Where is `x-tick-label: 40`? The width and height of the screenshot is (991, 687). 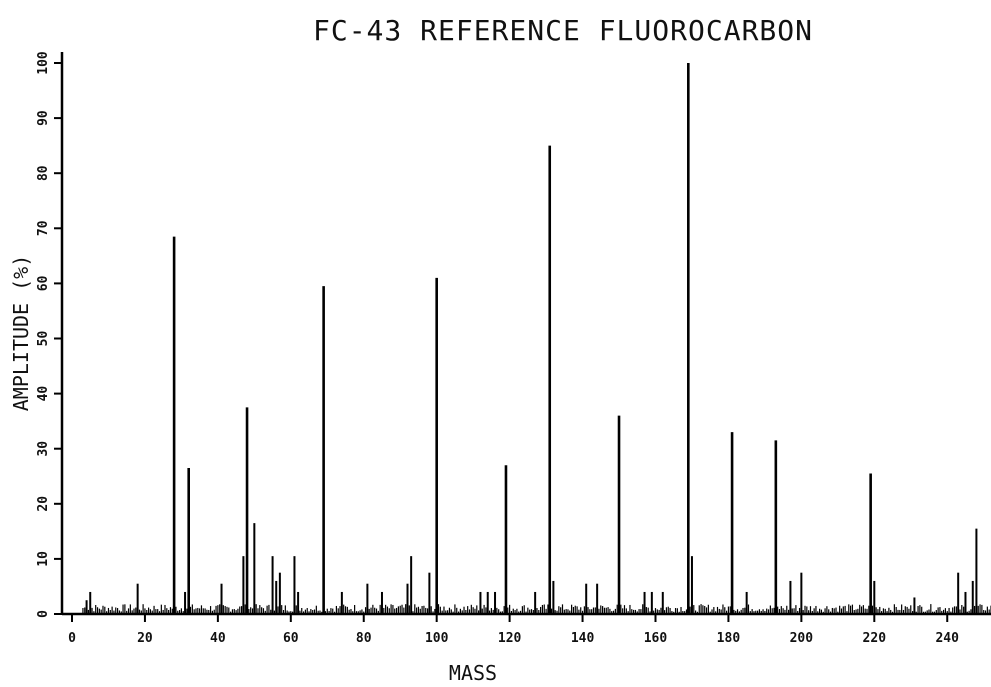
x-tick-label: 40 is located at coordinates (218, 638).